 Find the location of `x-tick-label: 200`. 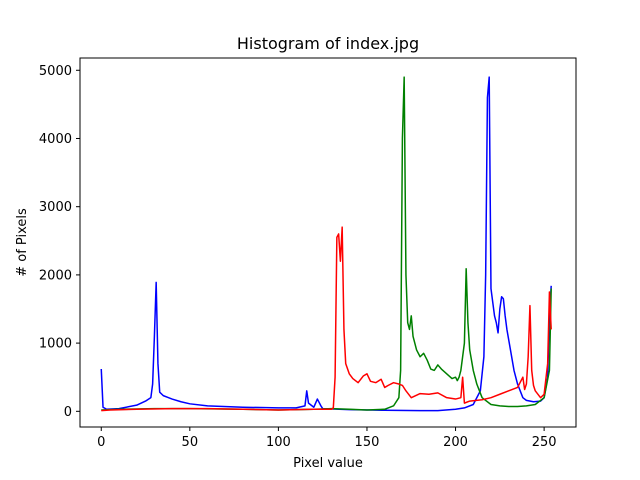

x-tick-label: 200 is located at coordinates (455, 442).